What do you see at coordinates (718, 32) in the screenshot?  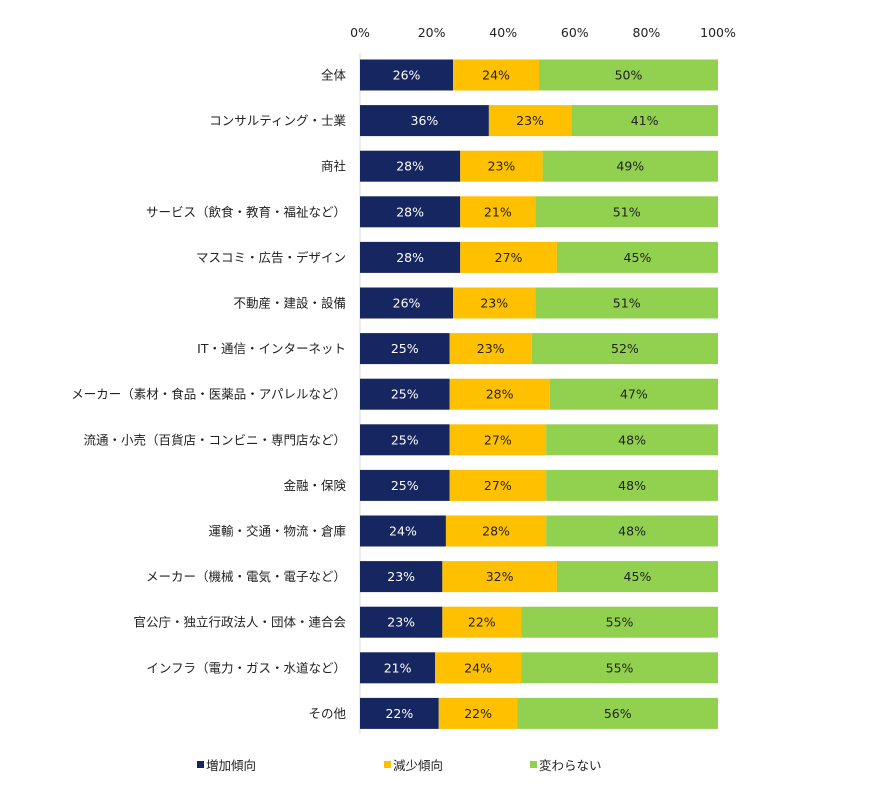 I see `x-tick-label: 100%` at bounding box center [718, 32].